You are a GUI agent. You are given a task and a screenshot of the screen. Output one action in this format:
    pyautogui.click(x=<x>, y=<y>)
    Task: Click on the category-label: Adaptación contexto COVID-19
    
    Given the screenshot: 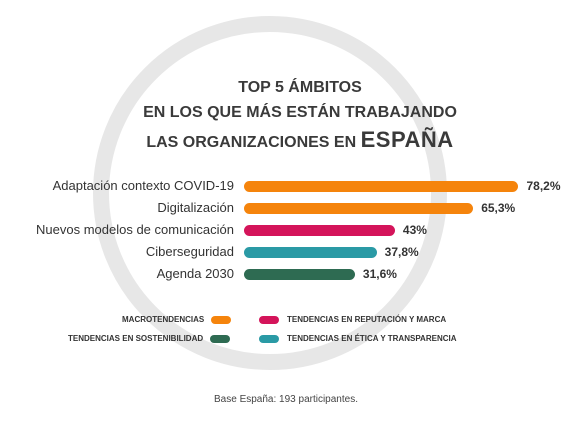 What is the action you would take?
    pyautogui.click(x=143, y=185)
    